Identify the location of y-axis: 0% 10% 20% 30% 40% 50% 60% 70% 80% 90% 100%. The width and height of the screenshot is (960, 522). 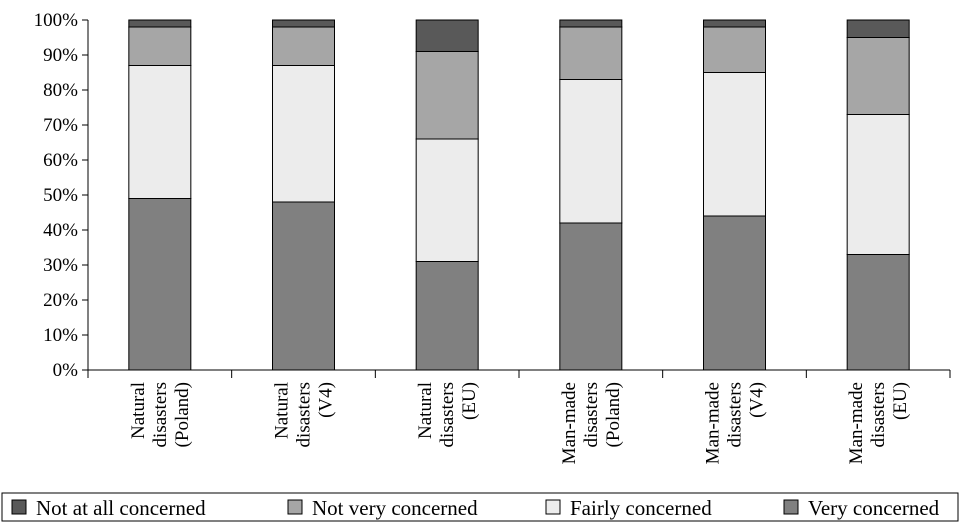
(61, 195).